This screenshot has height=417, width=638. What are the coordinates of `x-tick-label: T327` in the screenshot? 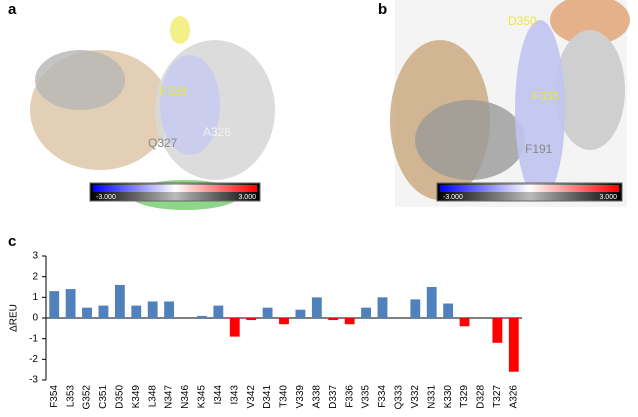 It's located at (497, 396).